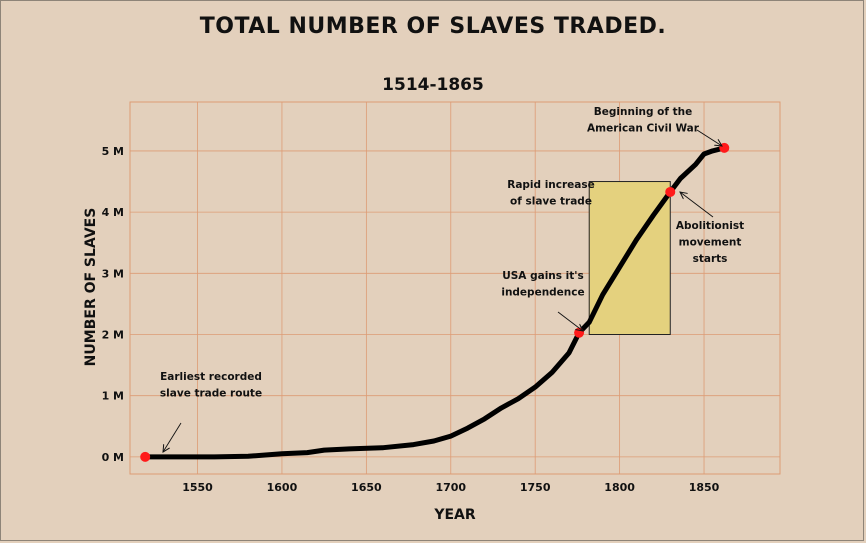 The width and height of the screenshot is (866, 543). What do you see at coordinates (113, 335) in the screenshot?
I see `y-tick-label: 2 M` at bounding box center [113, 335].